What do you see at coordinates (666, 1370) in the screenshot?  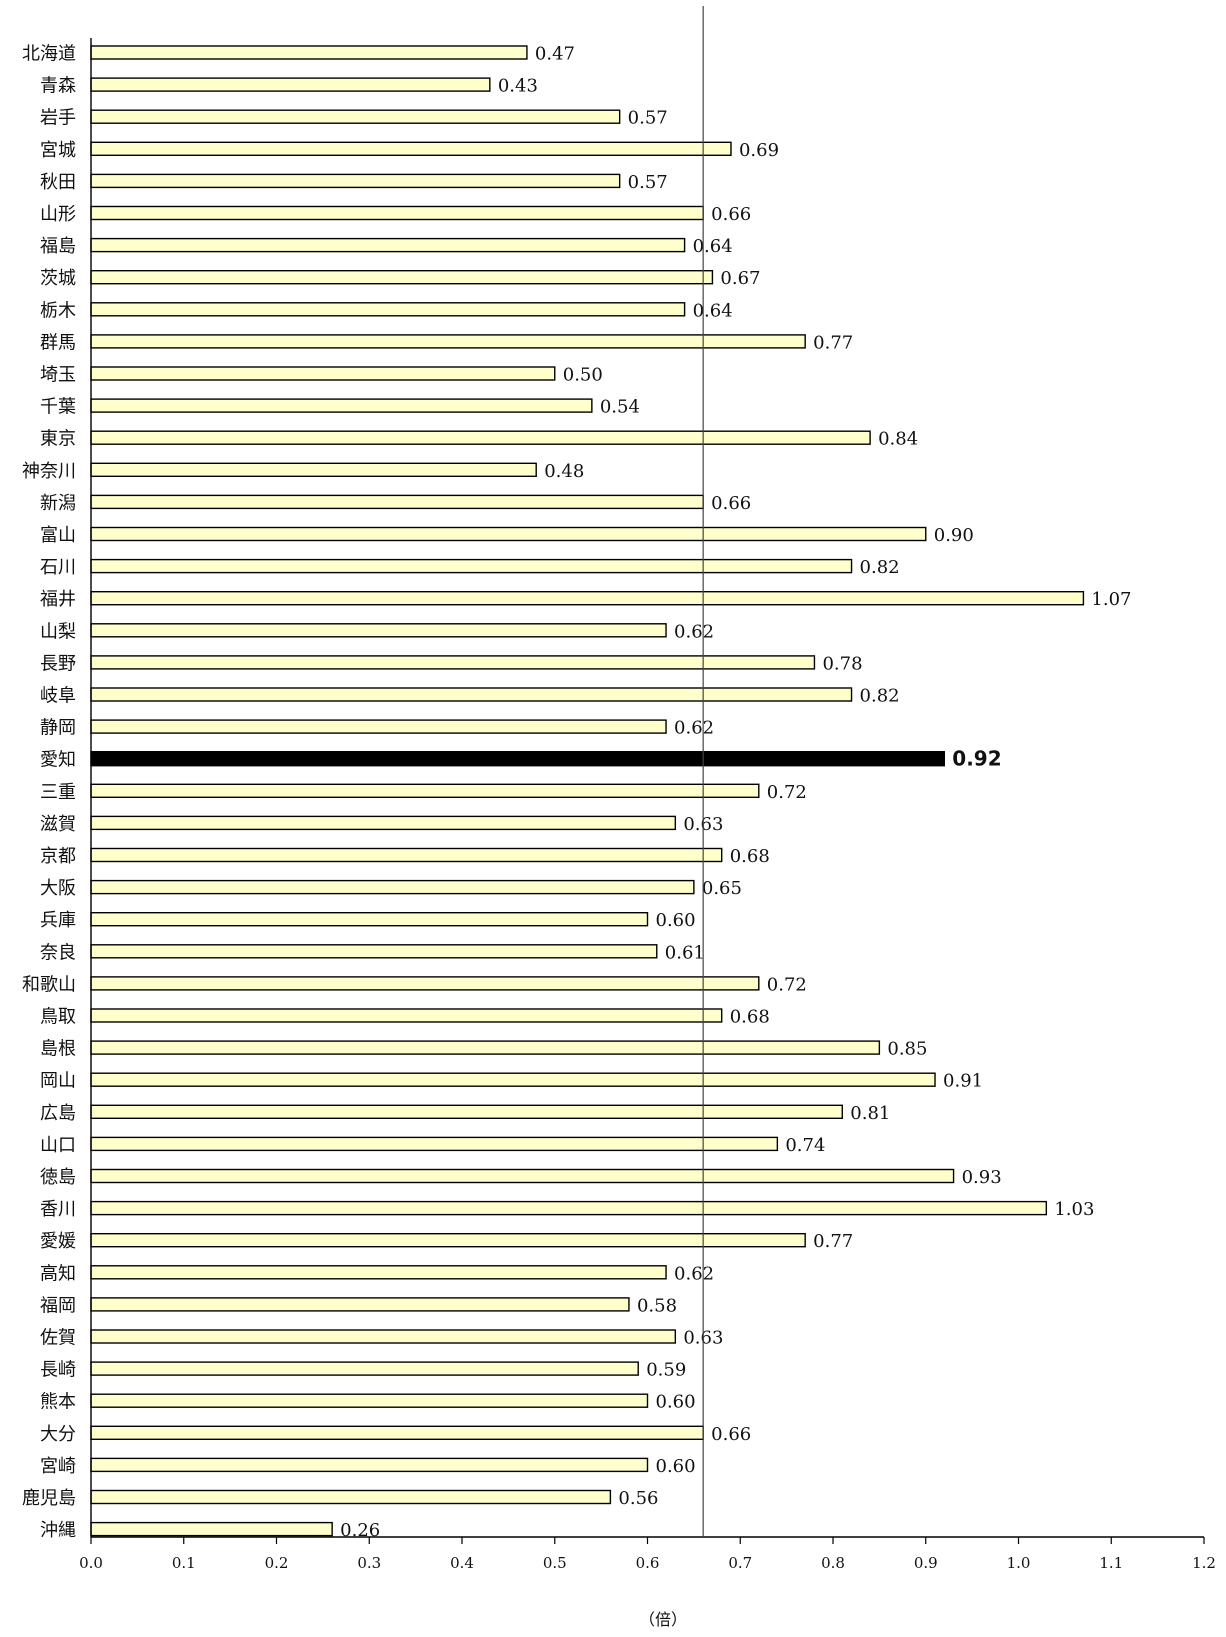 I see `value-label: 0.59` at bounding box center [666, 1370].